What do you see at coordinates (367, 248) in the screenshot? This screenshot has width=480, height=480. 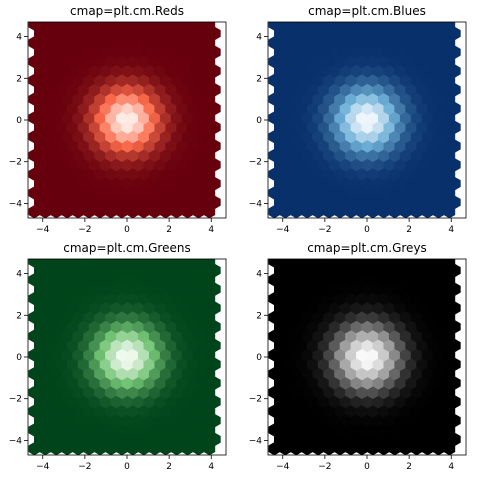 I see `subplot-title: cmap=plt.cm.Greys` at bounding box center [367, 248].